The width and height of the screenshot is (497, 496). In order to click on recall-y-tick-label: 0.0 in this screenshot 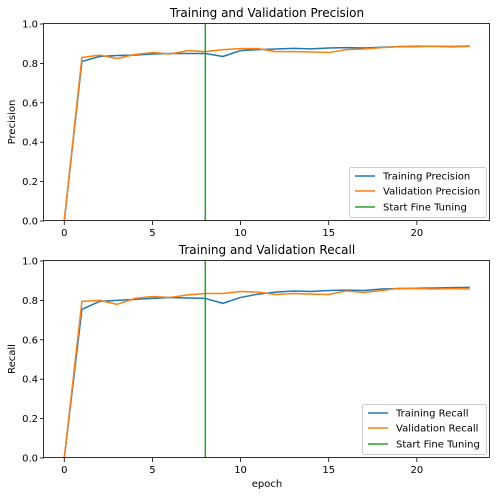, I will do `click(30, 459)`.